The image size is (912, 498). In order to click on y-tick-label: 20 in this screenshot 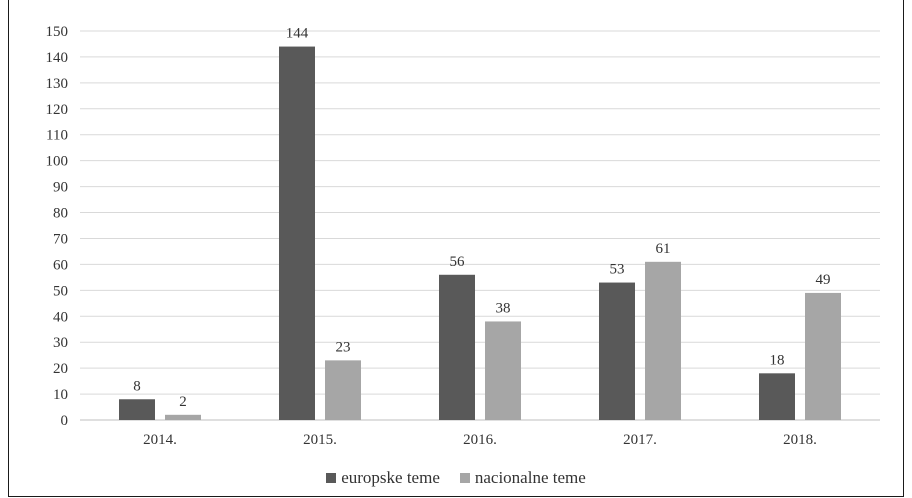, I will do `click(60, 369)`.